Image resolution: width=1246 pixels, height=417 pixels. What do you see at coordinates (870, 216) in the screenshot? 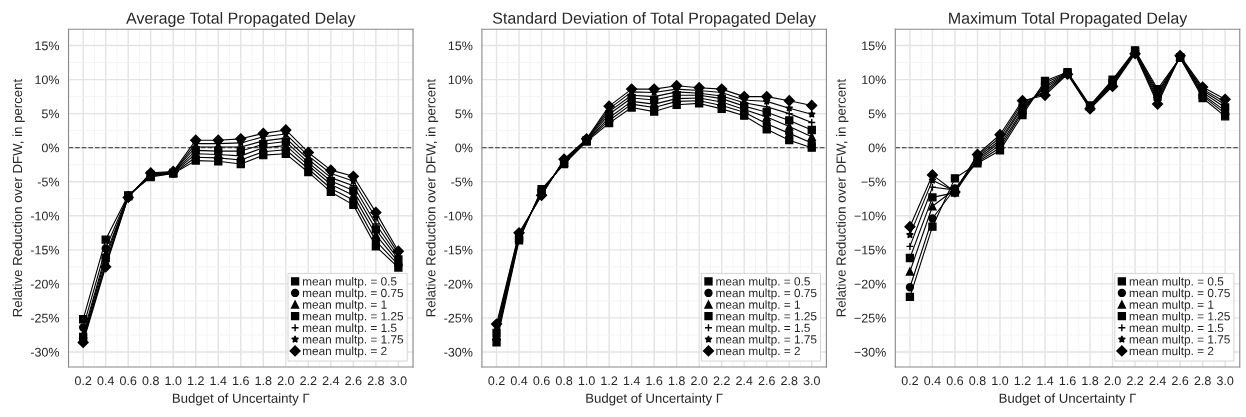
I see `y-tick-label: −10%` at bounding box center [870, 216].